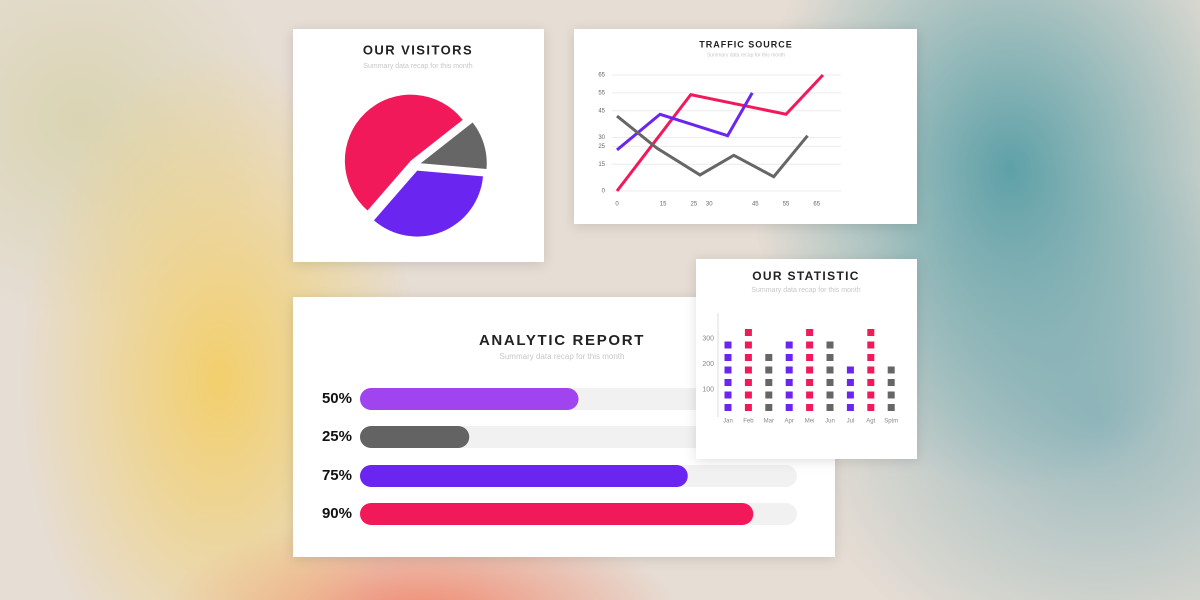  Describe the element at coordinates (870, 422) in the screenshot. I see `x-tick-label: Agt` at that location.